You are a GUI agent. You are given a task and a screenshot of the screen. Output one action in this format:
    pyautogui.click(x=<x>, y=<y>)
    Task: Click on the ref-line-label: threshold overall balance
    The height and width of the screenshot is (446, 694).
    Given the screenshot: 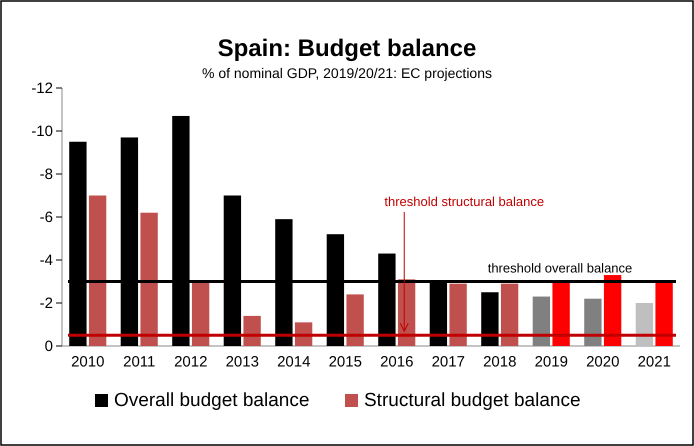 What is the action you would take?
    pyautogui.click(x=560, y=268)
    